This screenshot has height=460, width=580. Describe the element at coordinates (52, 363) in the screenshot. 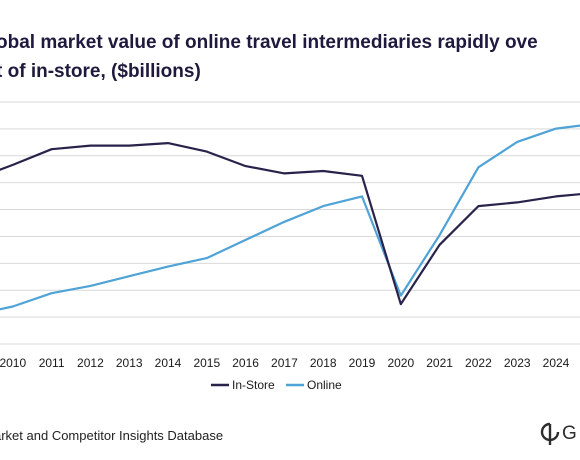

I see `x-tick-label: 2011` at that location.